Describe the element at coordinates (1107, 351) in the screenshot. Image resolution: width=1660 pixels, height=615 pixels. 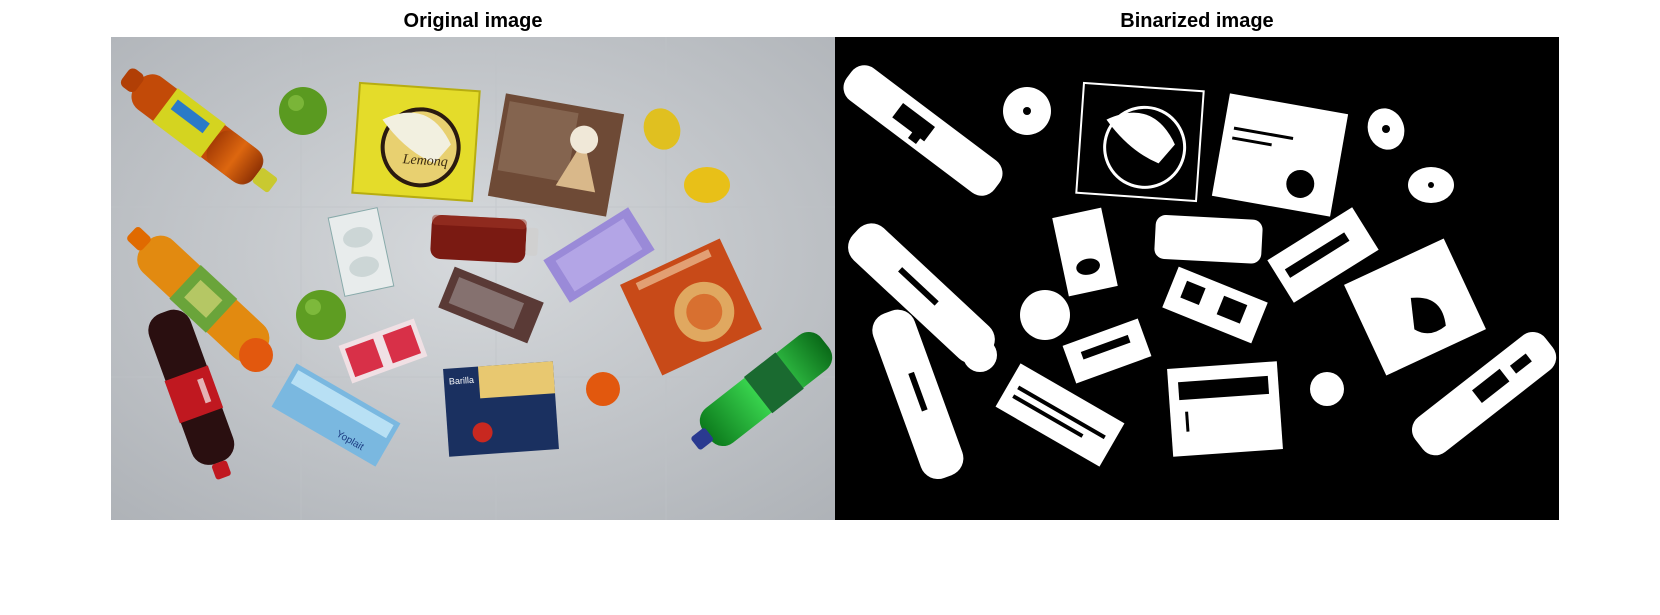
I see `red-yogurt-mask` at that location.